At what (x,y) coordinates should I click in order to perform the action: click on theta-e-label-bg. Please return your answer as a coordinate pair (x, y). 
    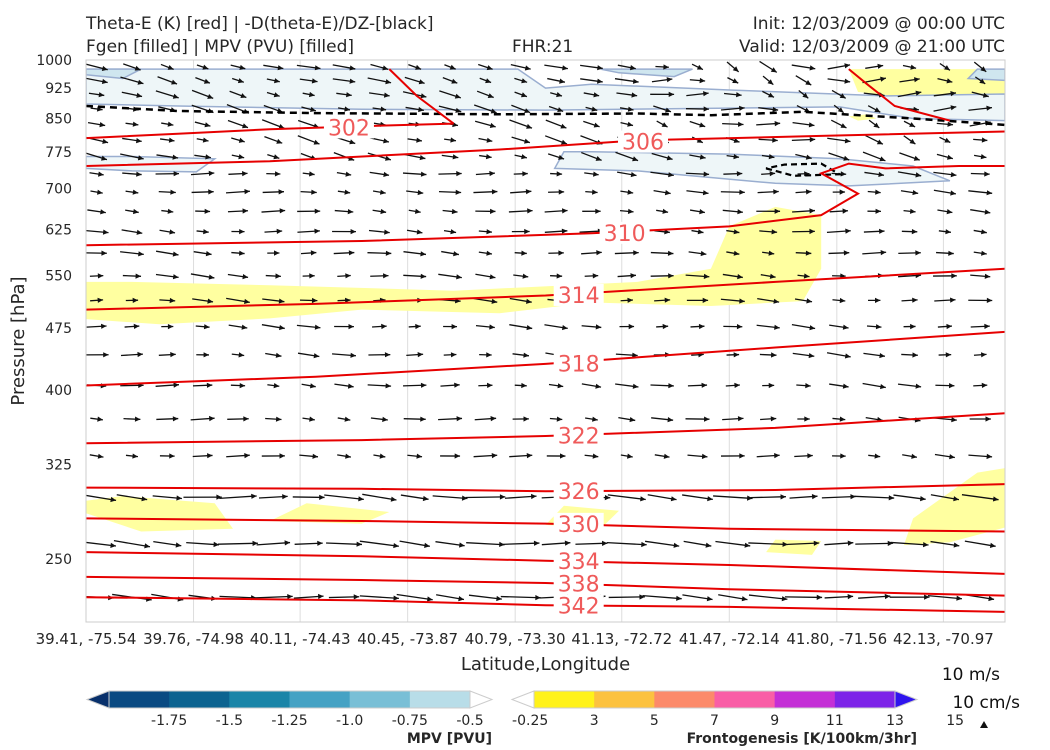
    Looking at the image, I should click on (578, 363).